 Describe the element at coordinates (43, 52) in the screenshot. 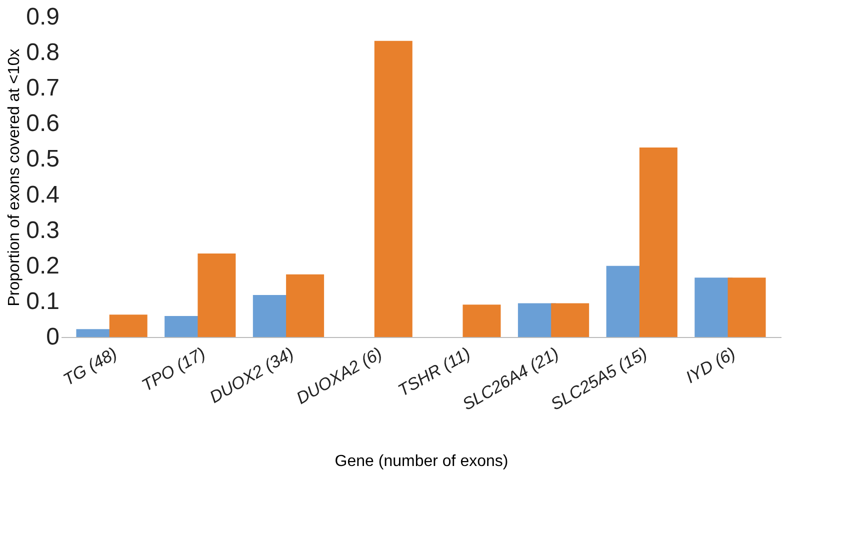

I see `y-tick-label: 0.8` at that location.